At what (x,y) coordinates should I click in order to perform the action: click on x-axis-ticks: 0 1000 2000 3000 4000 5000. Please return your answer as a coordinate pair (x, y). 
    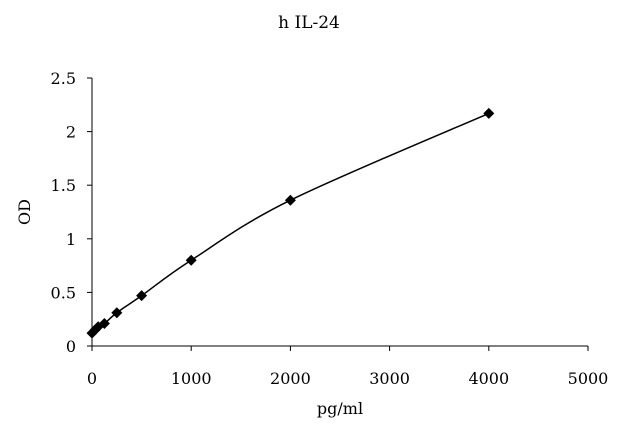
    Looking at the image, I should click on (347, 367).